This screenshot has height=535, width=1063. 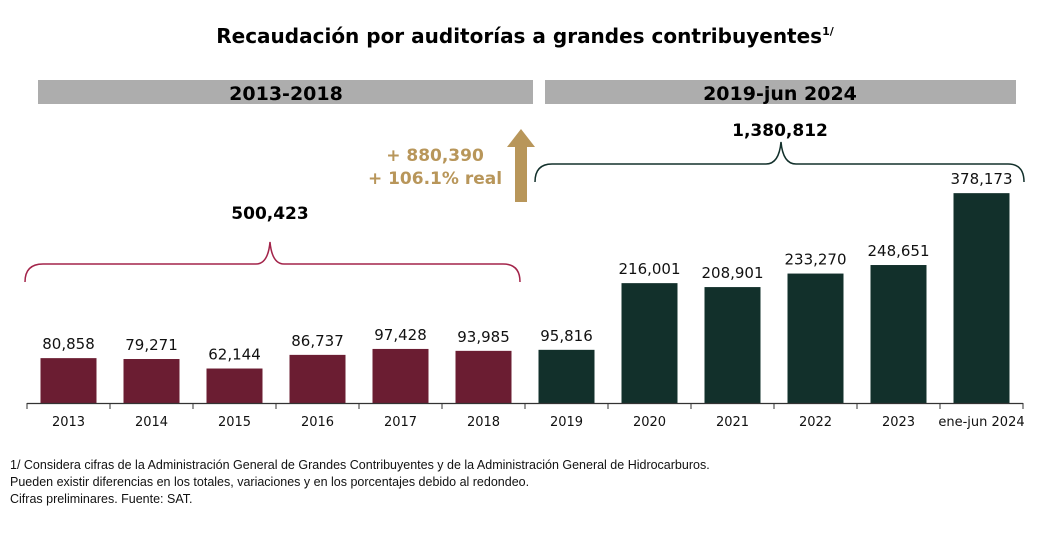 I want to click on increase-arrow-icon, so click(x=521, y=165).